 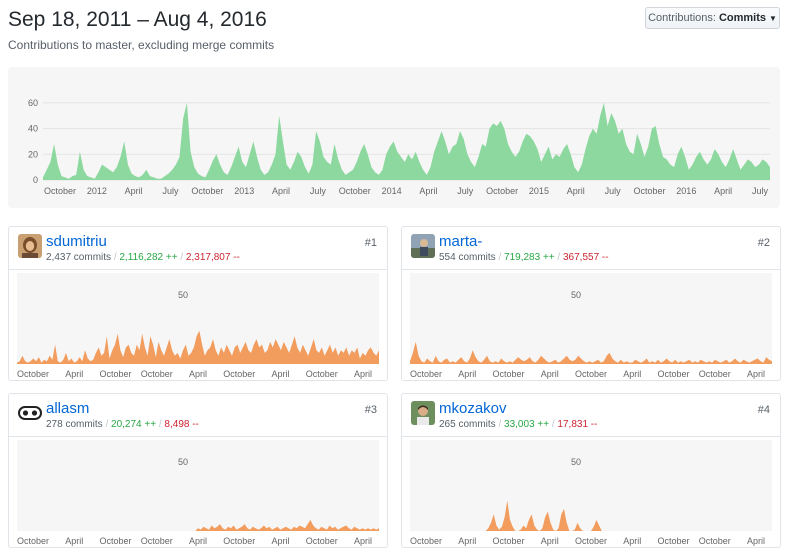 I want to click on contributor-username: mkozakov, so click(x=473, y=408).